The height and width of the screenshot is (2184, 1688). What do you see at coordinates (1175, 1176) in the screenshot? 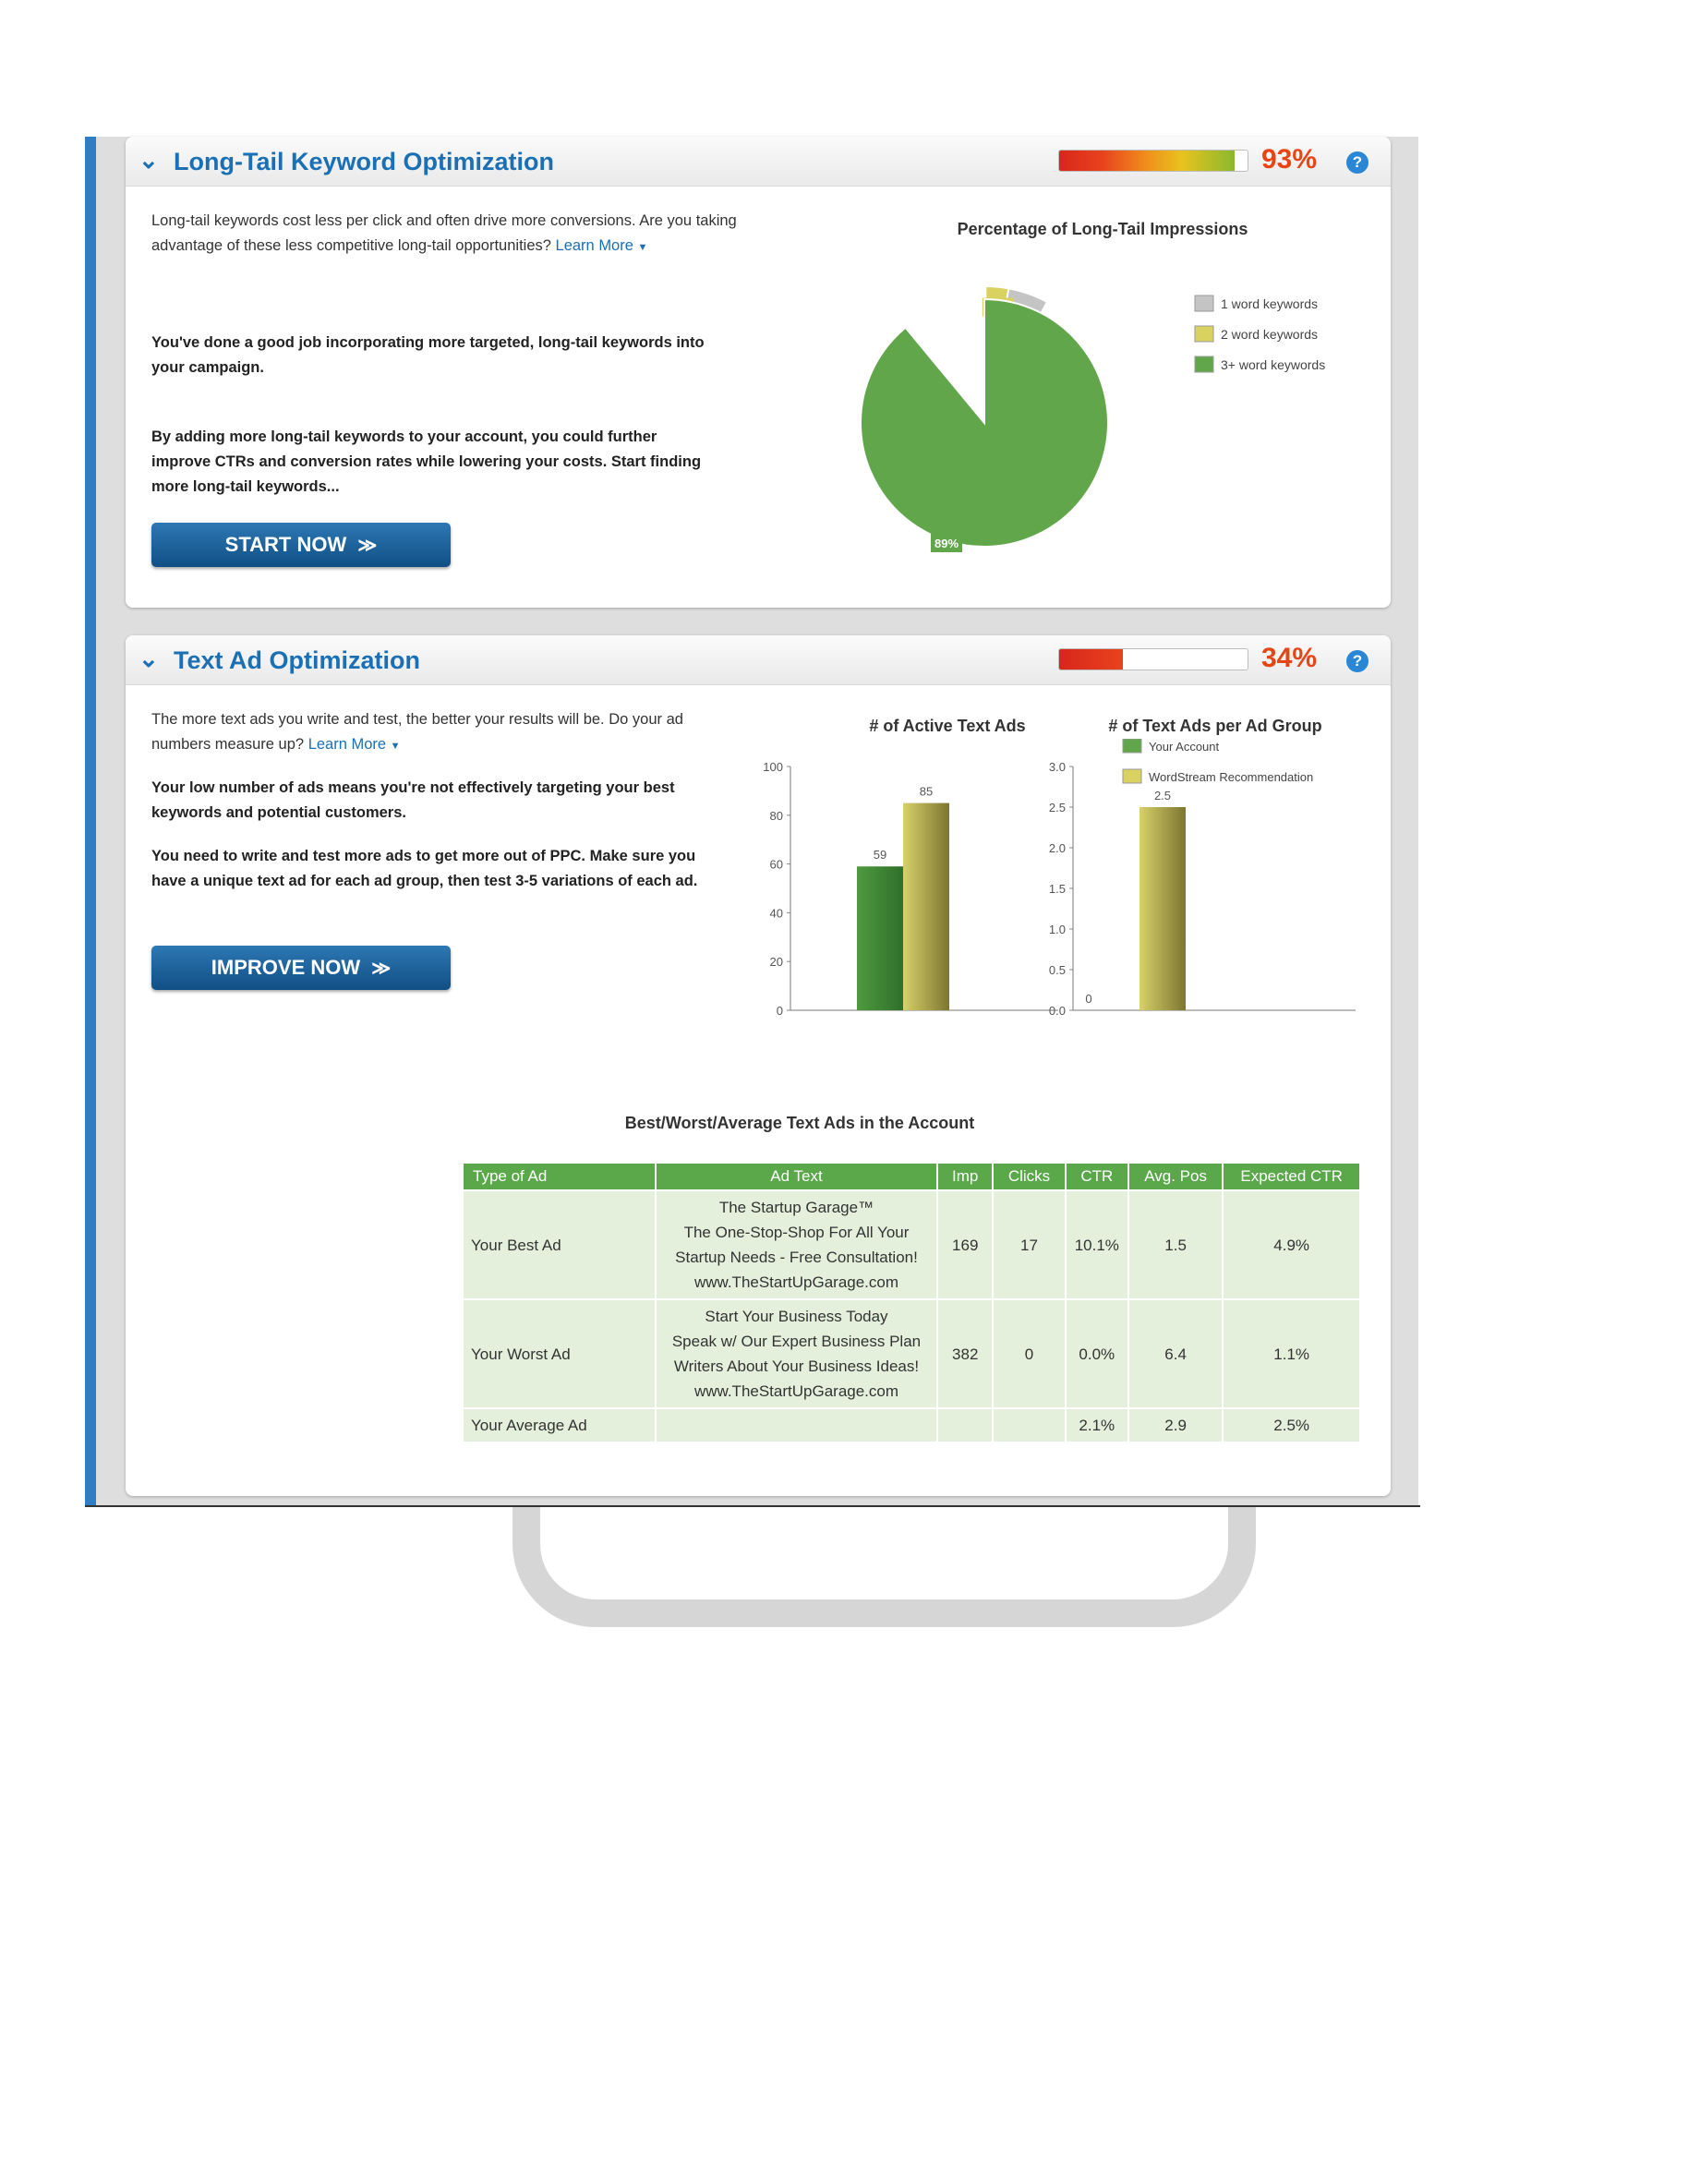
I see `col-header-avg-pos: Avg. Pos` at bounding box center [1175, 1176].